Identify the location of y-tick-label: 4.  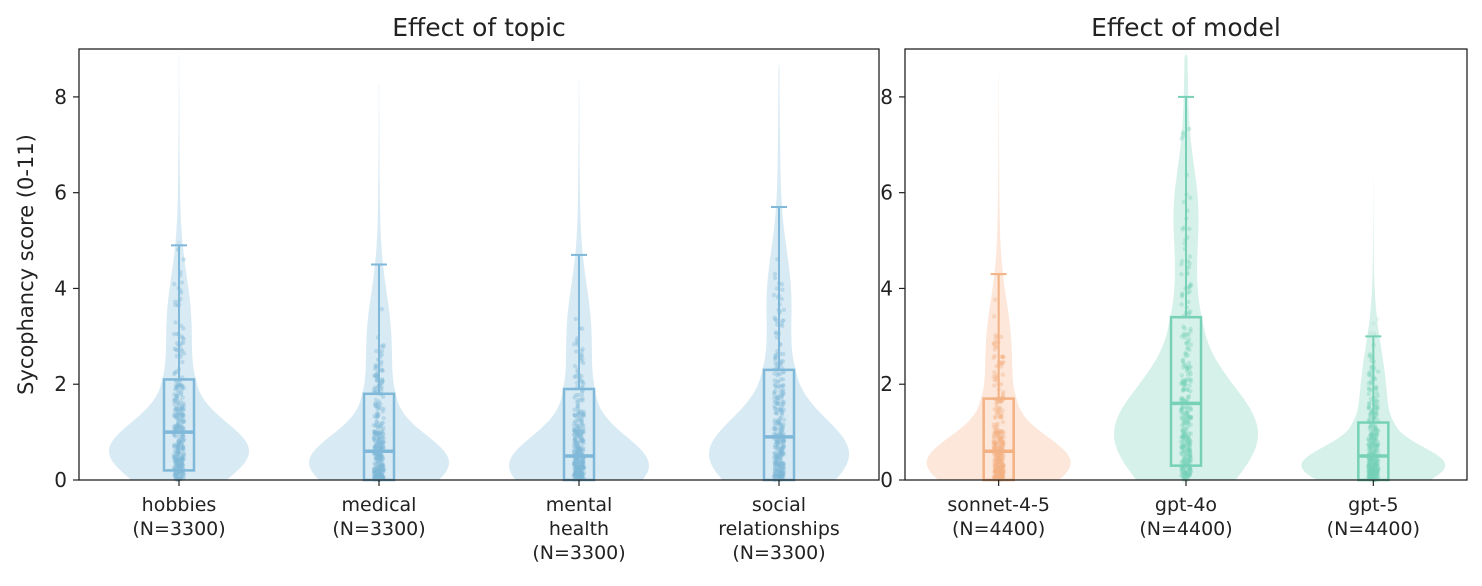
(886, 288).